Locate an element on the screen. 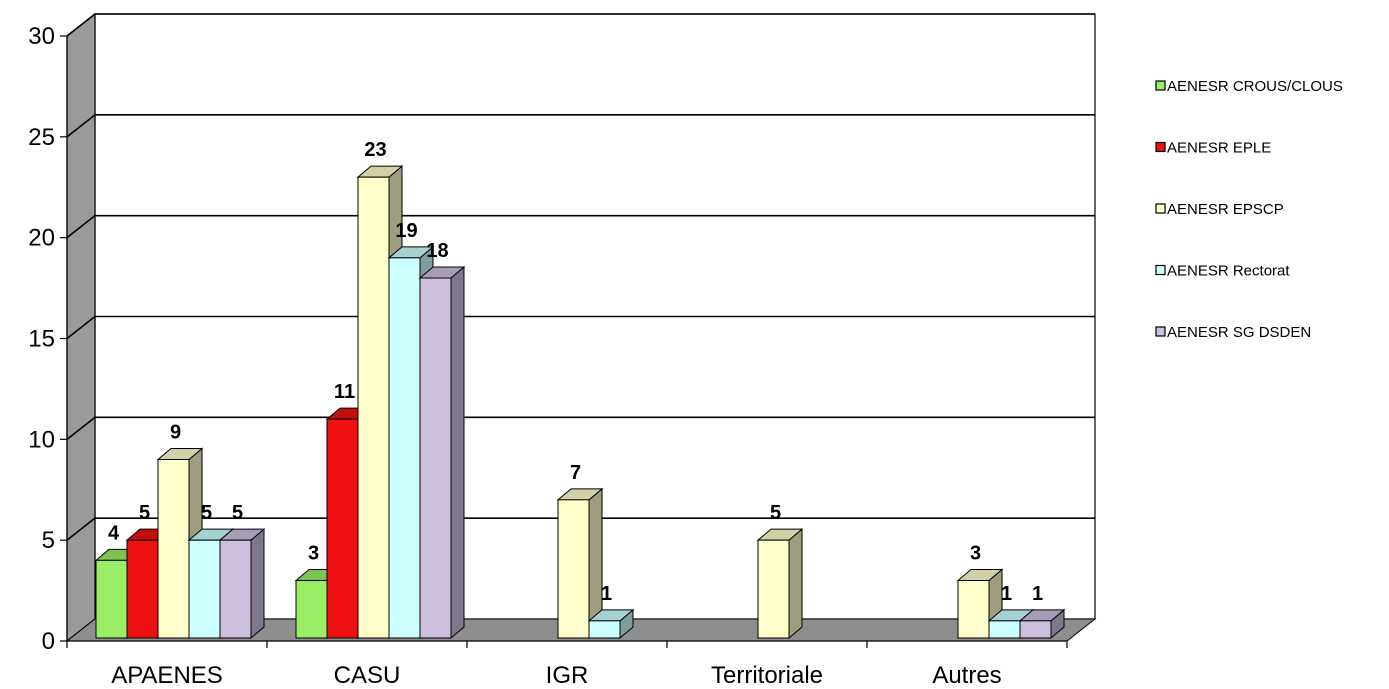 This screenshot has height=689, width=1389. data-label: 18 is located at coordinates (437, 251).